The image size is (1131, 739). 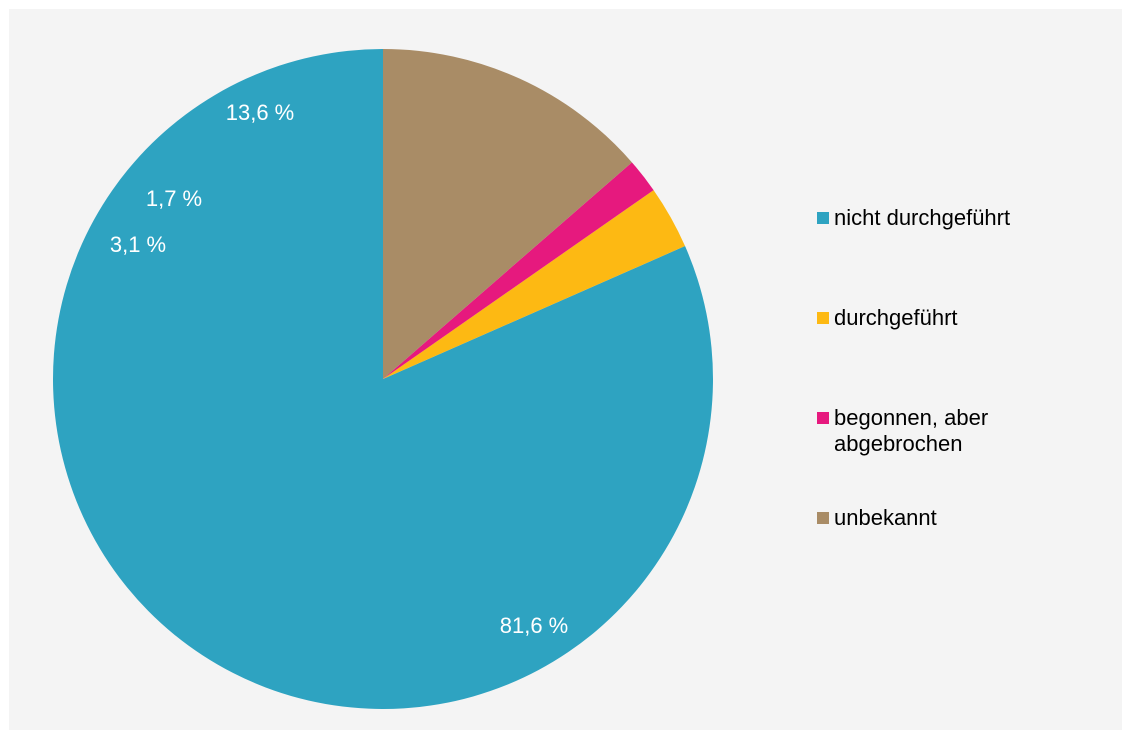 What do you see at coordinates (922, 217) in the screenshot?
I see `legend-label-1: nicht durchgeführt` at bounding box center [922, 217].